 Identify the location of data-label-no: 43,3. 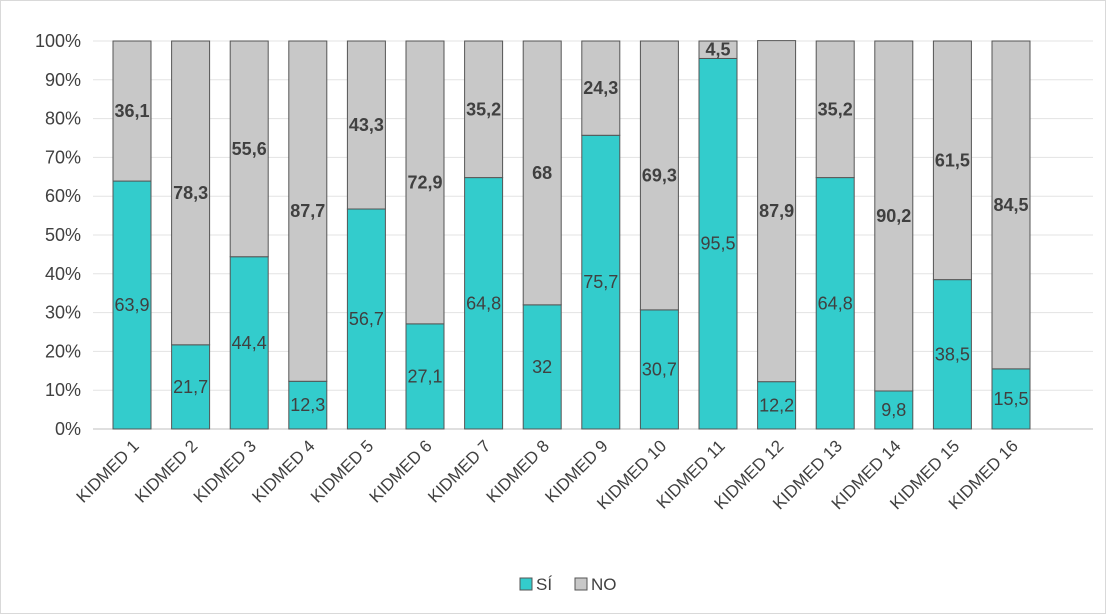
(366, 125).